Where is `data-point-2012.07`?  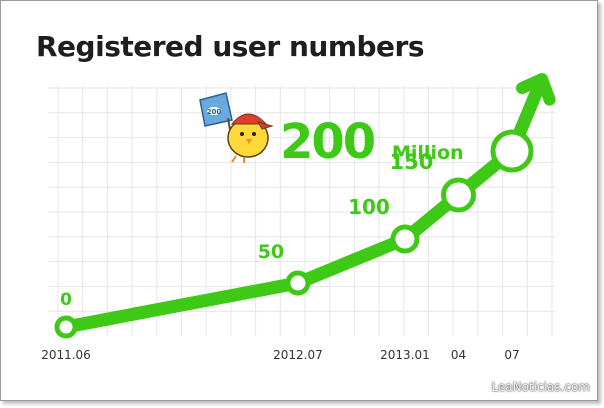
data-point-2012.07 is located at coordinates (298, 283).